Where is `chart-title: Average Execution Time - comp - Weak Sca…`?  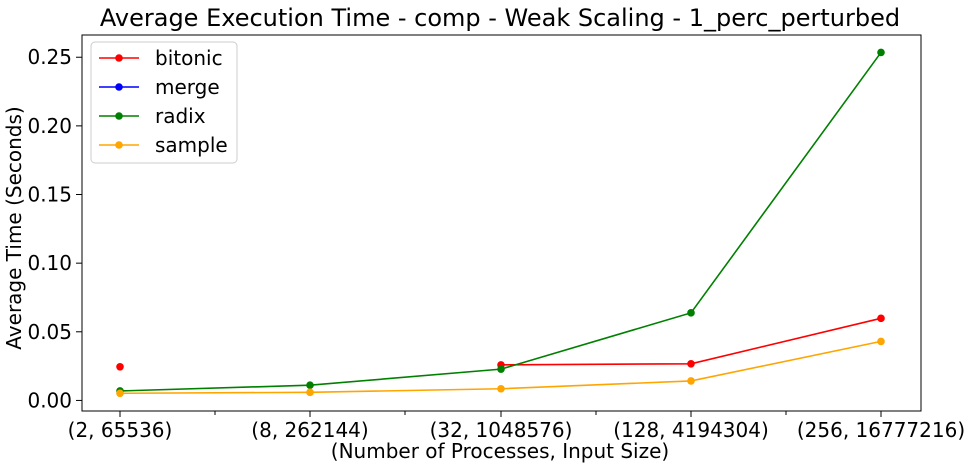
chart-title: Average Execution Time - comp - Weak Sca… is located at coordinates (500, 18).